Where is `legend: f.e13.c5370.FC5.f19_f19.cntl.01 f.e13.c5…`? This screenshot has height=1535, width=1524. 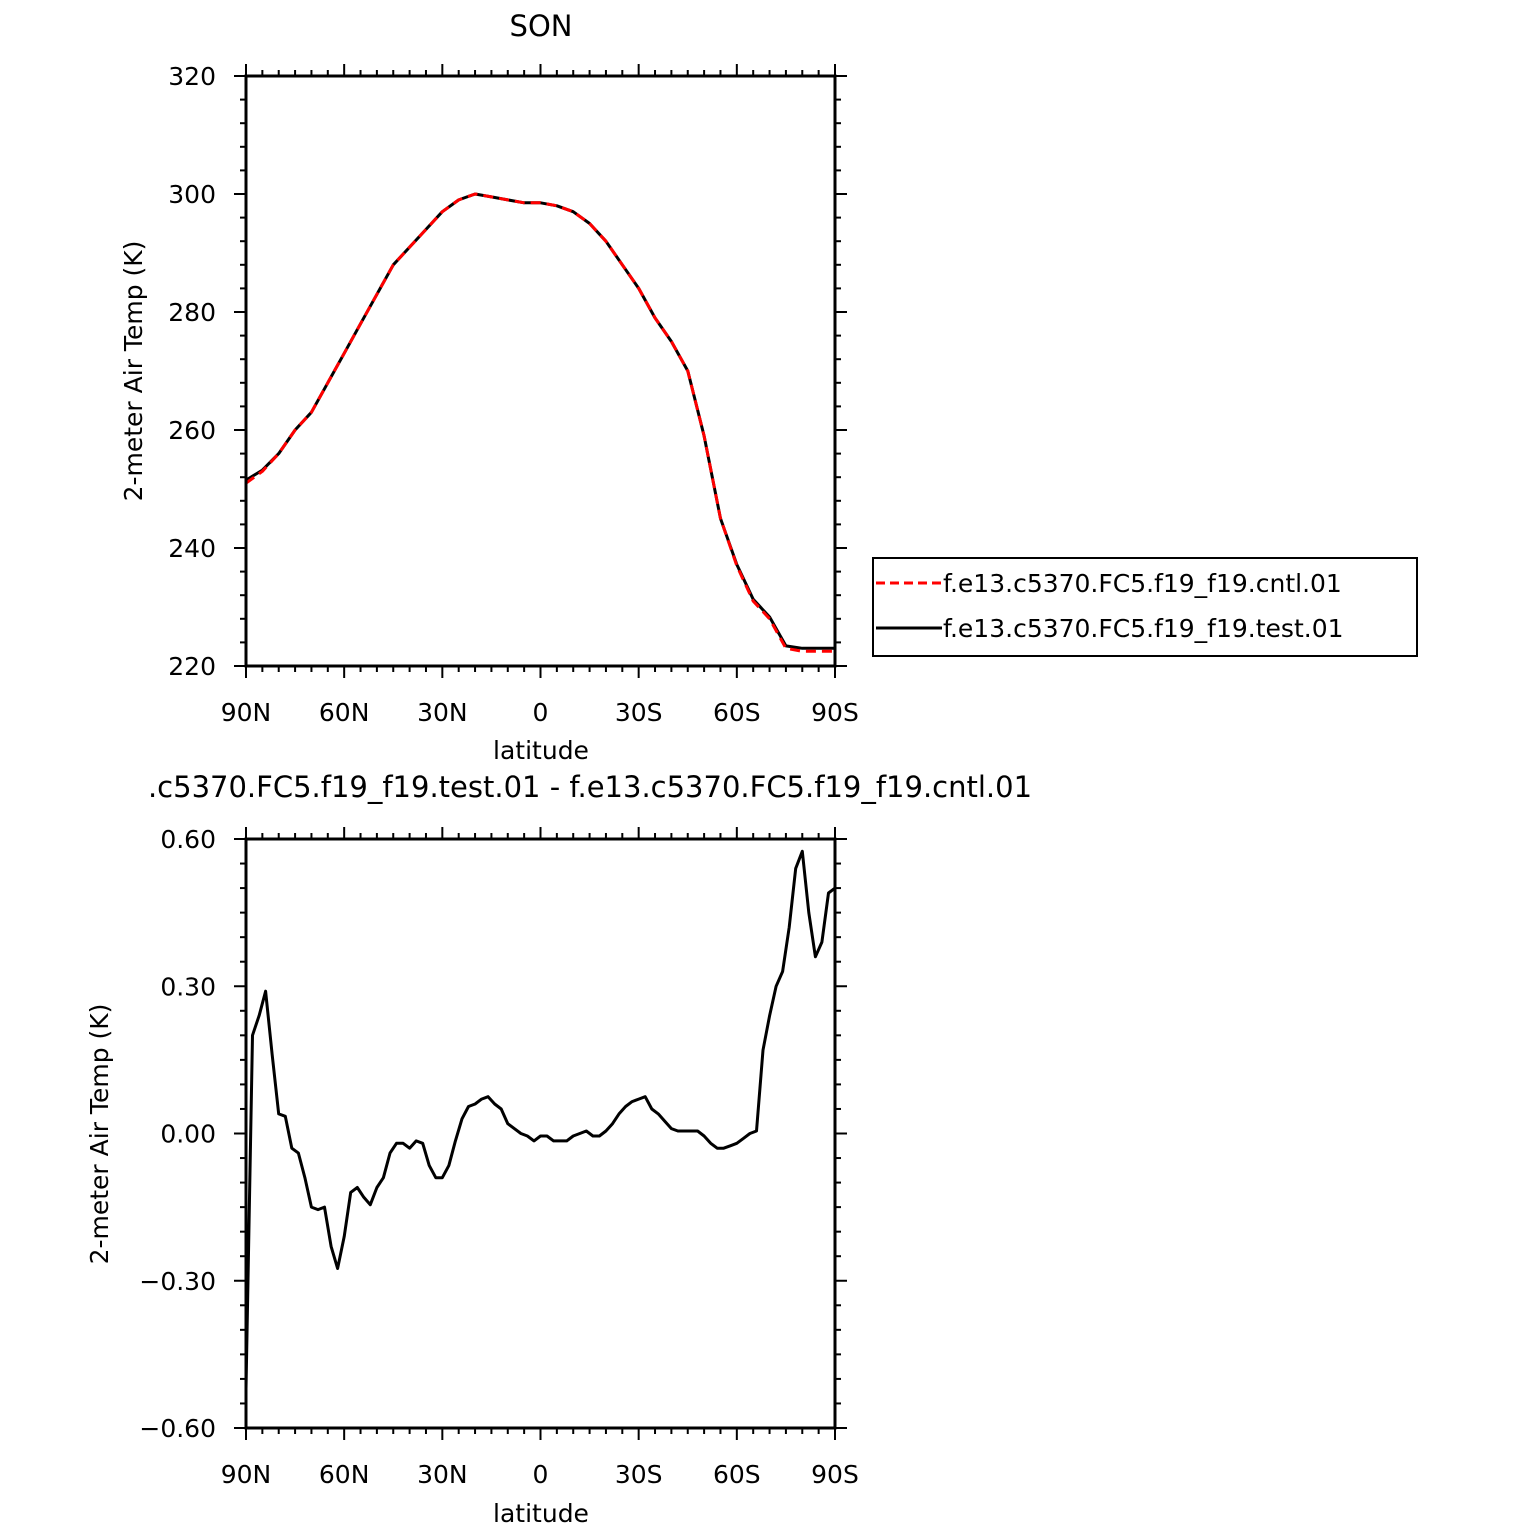
legend: f.e13.c5370.FC5.f19_f19.cntl.01 f.e13.c5… is located at coordinates (1145, 607).